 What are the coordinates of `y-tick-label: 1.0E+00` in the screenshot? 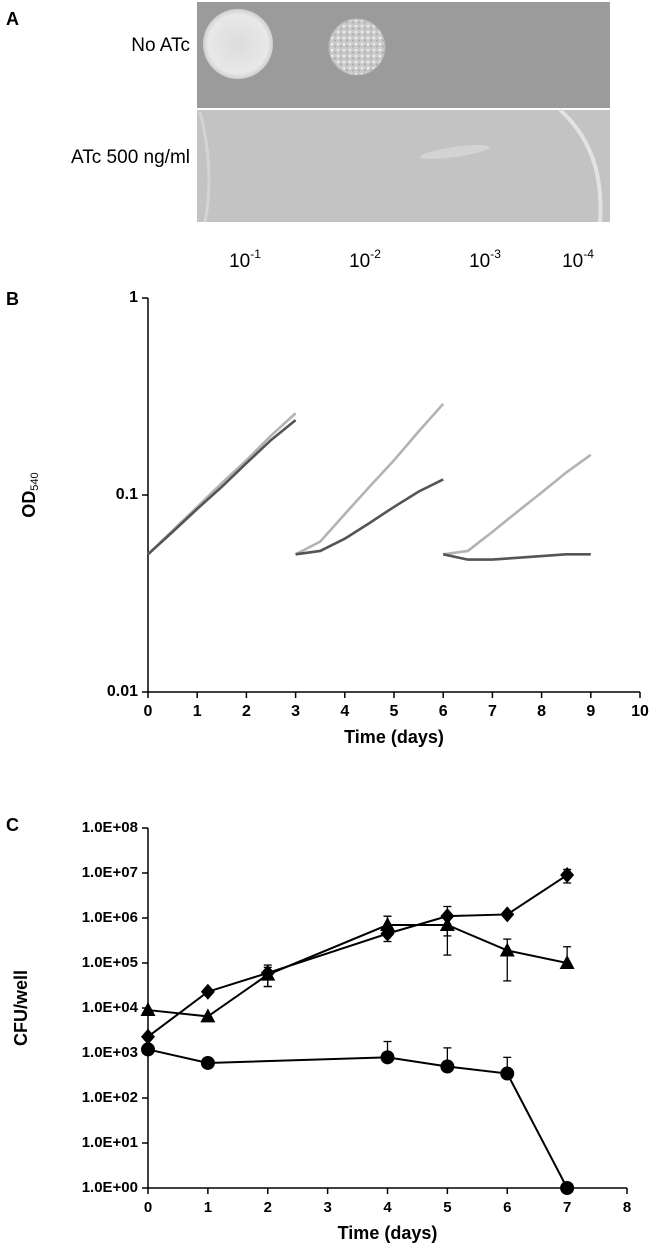 It's located at (110, 1187).